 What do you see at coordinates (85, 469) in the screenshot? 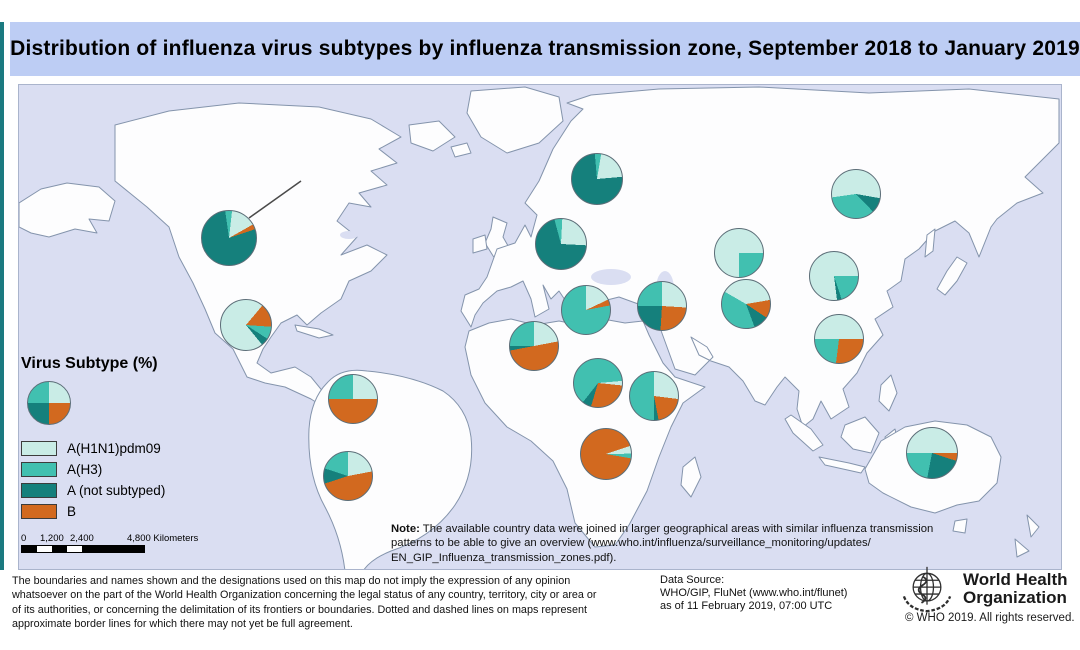
I see `legend-label-h3: A(H3)` at bounding box center [85, 469].